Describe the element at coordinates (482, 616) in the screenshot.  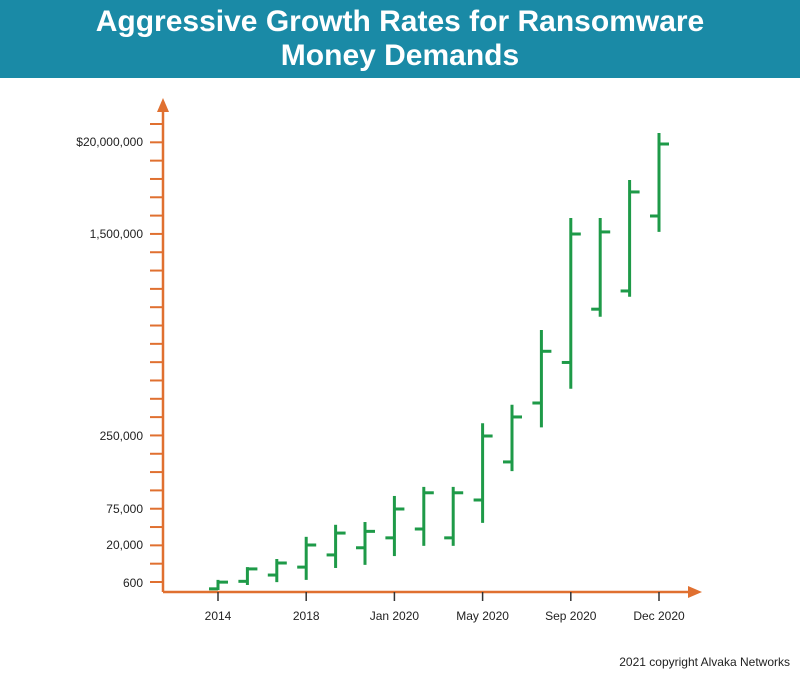
I see `x-tick-label: May 2020` at that location.